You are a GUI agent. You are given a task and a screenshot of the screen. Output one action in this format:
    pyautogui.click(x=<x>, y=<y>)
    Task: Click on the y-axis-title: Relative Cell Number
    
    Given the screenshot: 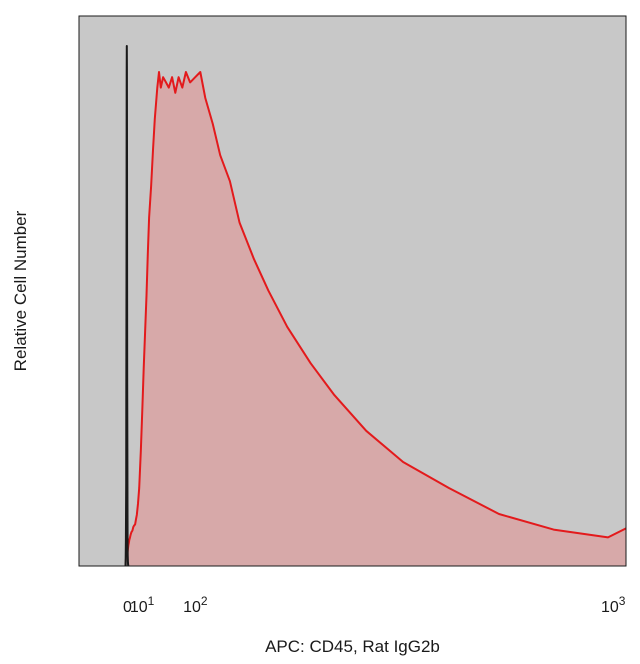 What is the action you would take?
    pyautogui.click(x=20, y=290)
    